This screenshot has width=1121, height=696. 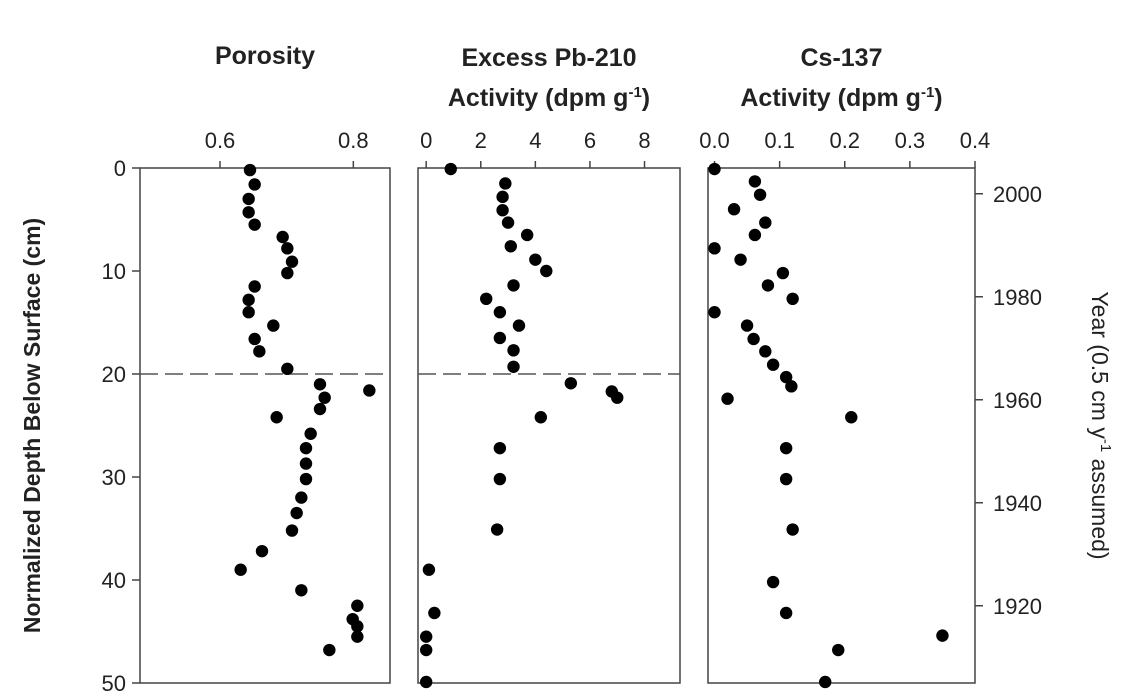 What do you see at coordinates (481, 140) in the screenshot?
I see `x-tick-label: 2` at bounding box center [481, 140].